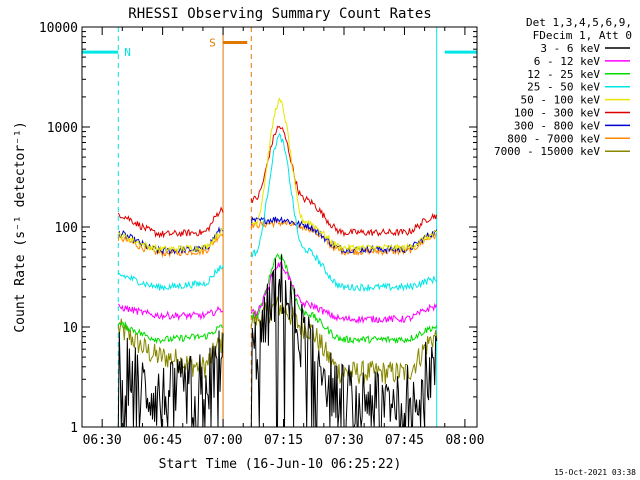  Describe the element at coordinates (223, 440) in the screenshot. I see `x-tick-label-2: 07:00` at that location.